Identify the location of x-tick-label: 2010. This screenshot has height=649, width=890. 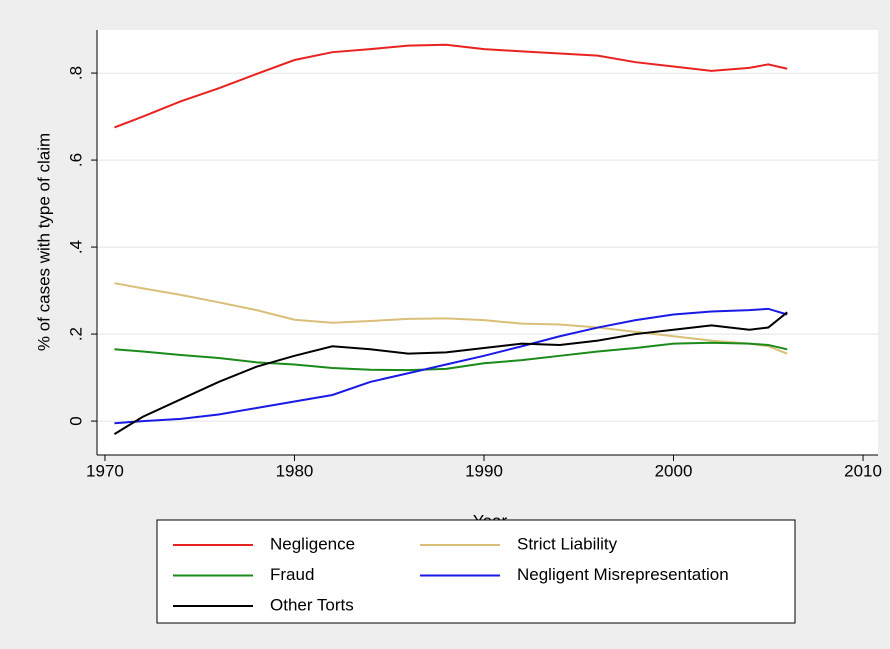
(863, 470).